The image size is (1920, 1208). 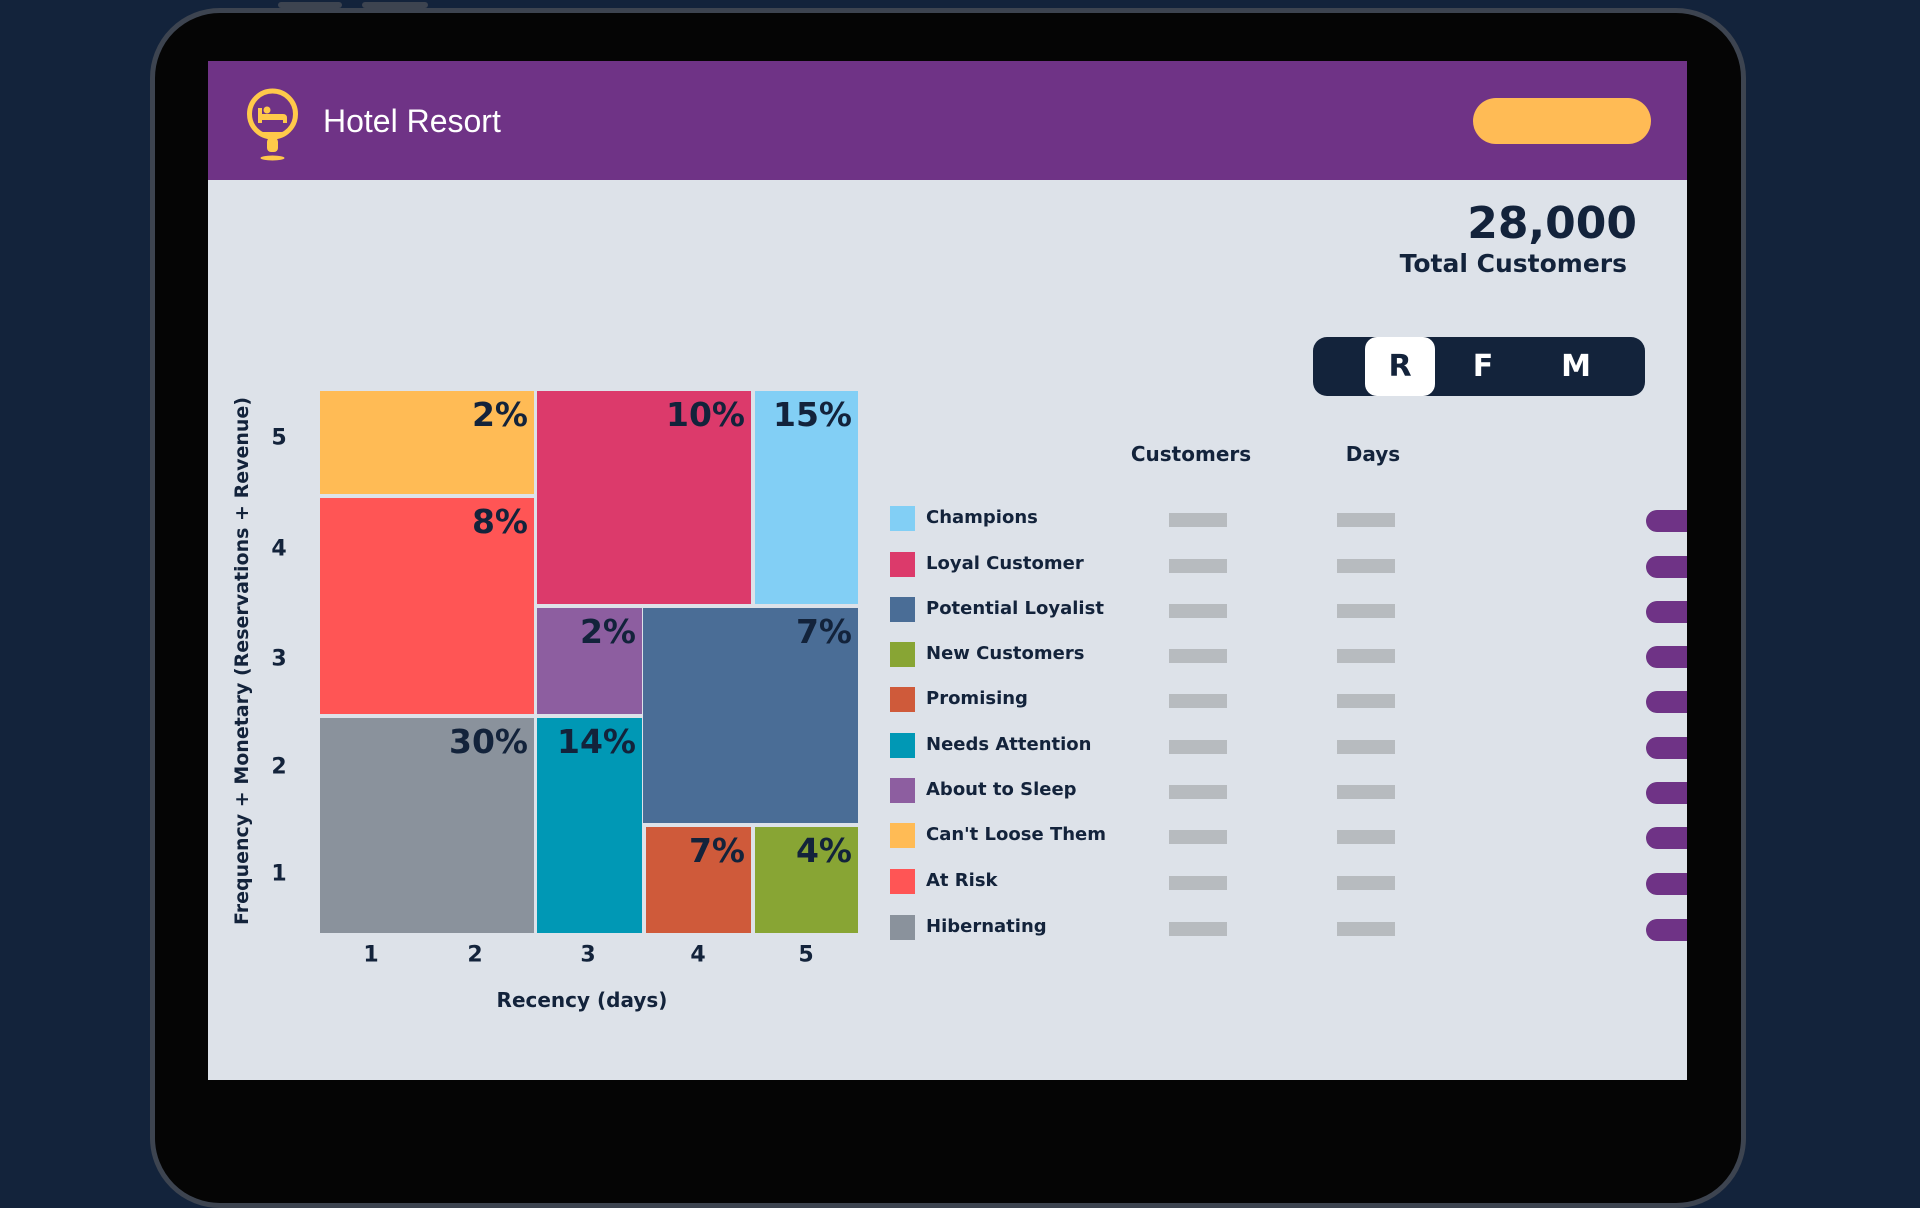 I want to click on grid-cell-loyal-customer: 10%, so click(x=644, y=497).